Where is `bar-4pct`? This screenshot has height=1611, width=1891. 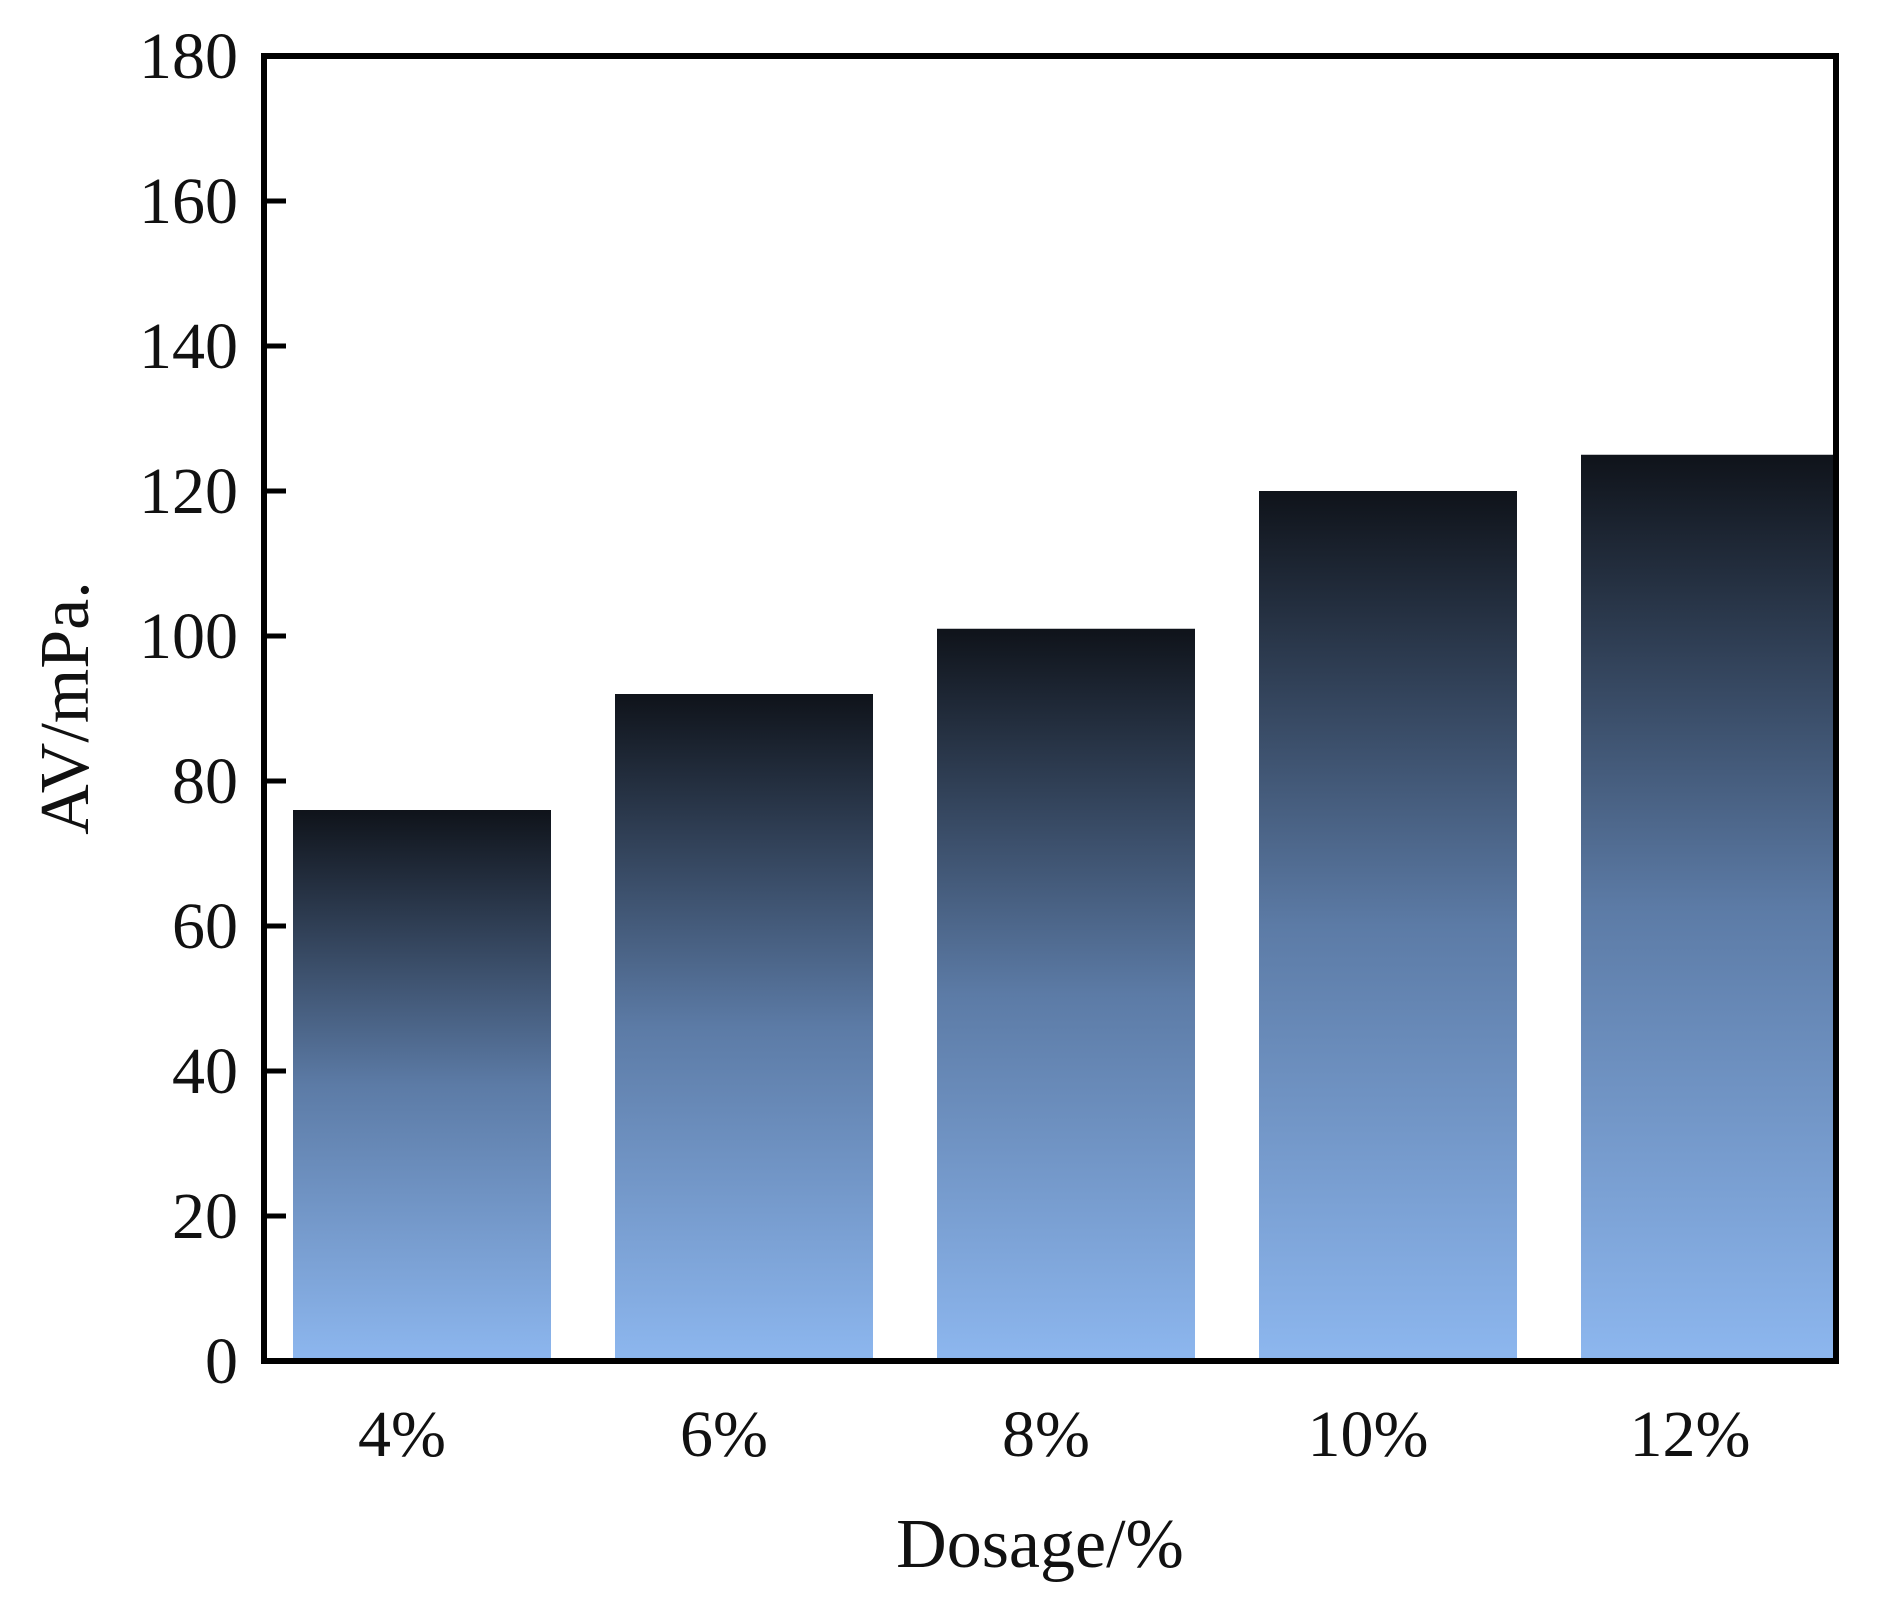 bar-4pct is located at coordinates (422, 1085).